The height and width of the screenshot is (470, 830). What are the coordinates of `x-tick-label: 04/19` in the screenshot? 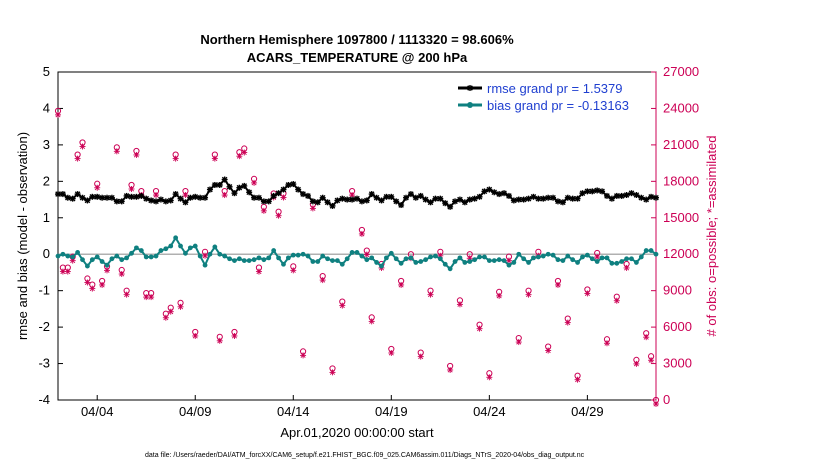 It's located at (391, 411).